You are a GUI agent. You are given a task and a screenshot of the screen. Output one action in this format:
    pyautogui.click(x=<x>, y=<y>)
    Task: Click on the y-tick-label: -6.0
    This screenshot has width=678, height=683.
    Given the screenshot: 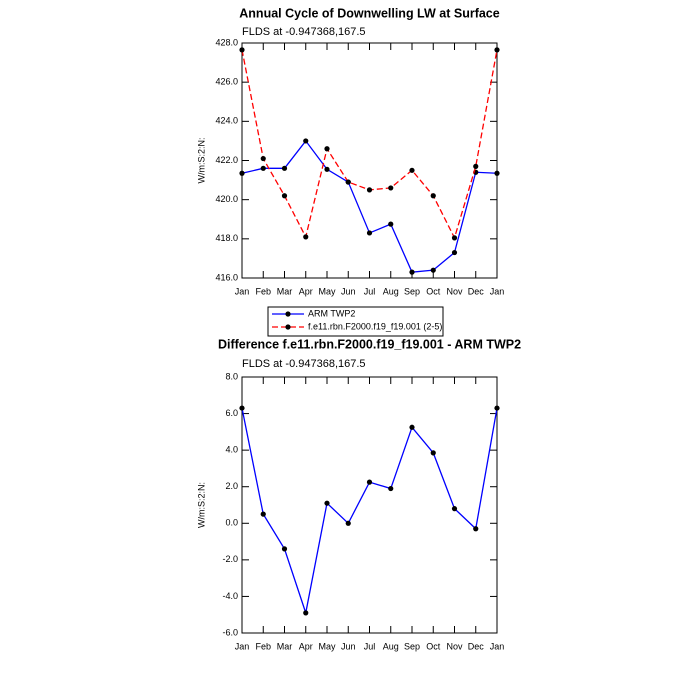 What is the action you would take?
    pyautogui.click(x=230, y=632)
    